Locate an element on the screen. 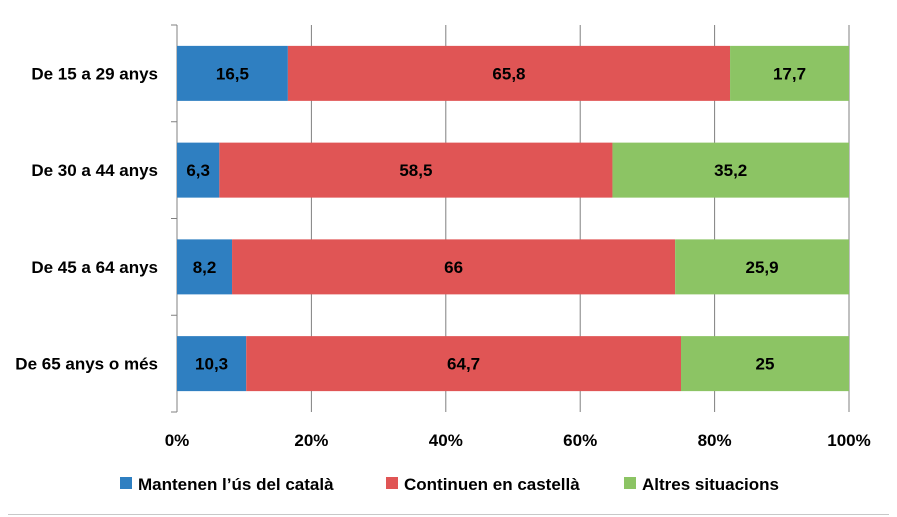 This screenshot has height=517, width=897. legend-label-1: Continuen en castellà is located at coordinates (492, 484).